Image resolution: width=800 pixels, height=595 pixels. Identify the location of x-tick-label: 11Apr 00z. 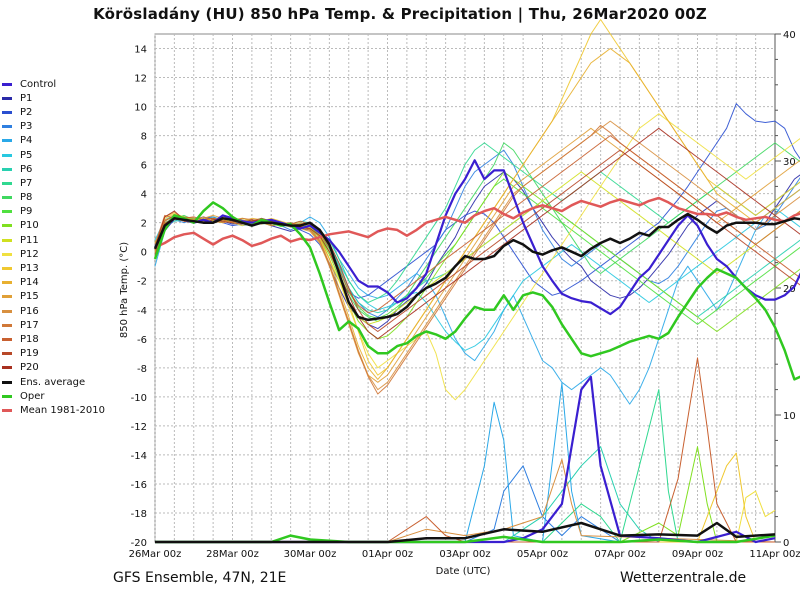
(774, 554).